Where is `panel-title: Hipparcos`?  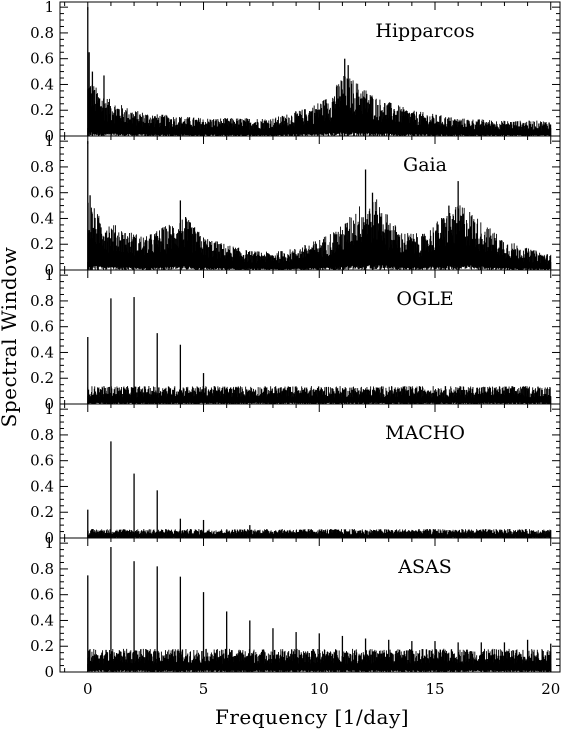 panel-title: Hipparcos is located at coordinates (424, 31).